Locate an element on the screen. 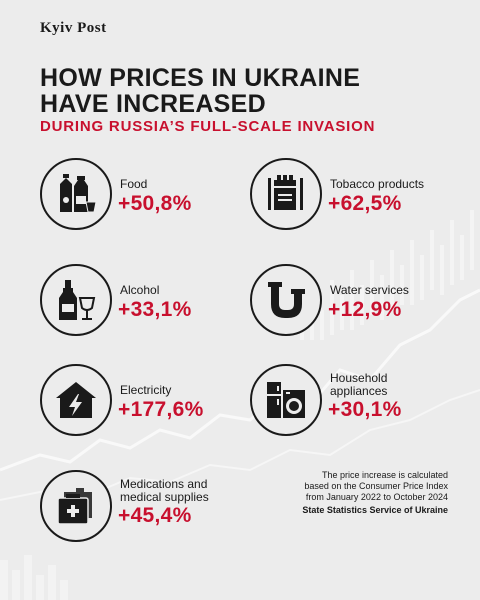  item-tobacco: Tobacco products +62,5% is located at coordinates (360, 198).